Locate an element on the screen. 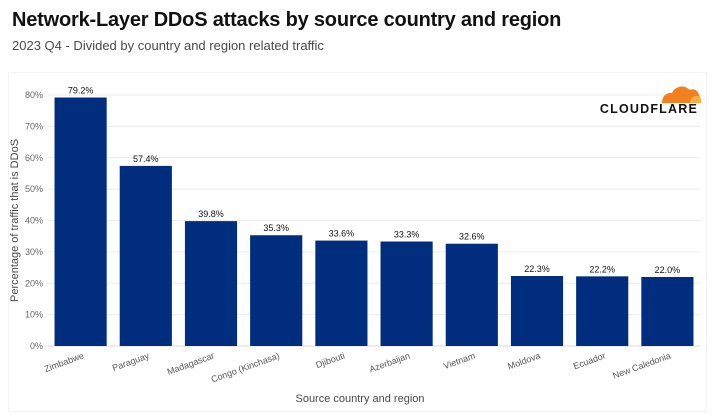 The image size is (715, 420). cloud-icon is located at coordinates (682, 94).